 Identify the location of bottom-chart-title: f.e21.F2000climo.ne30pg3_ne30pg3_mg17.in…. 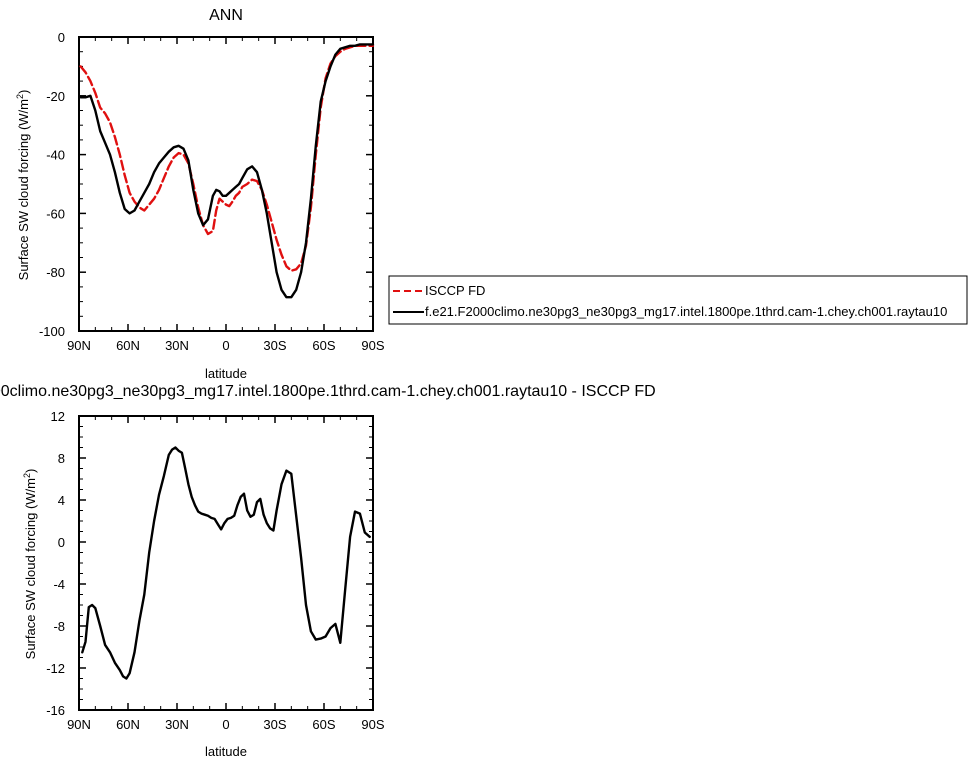
(328, 391).